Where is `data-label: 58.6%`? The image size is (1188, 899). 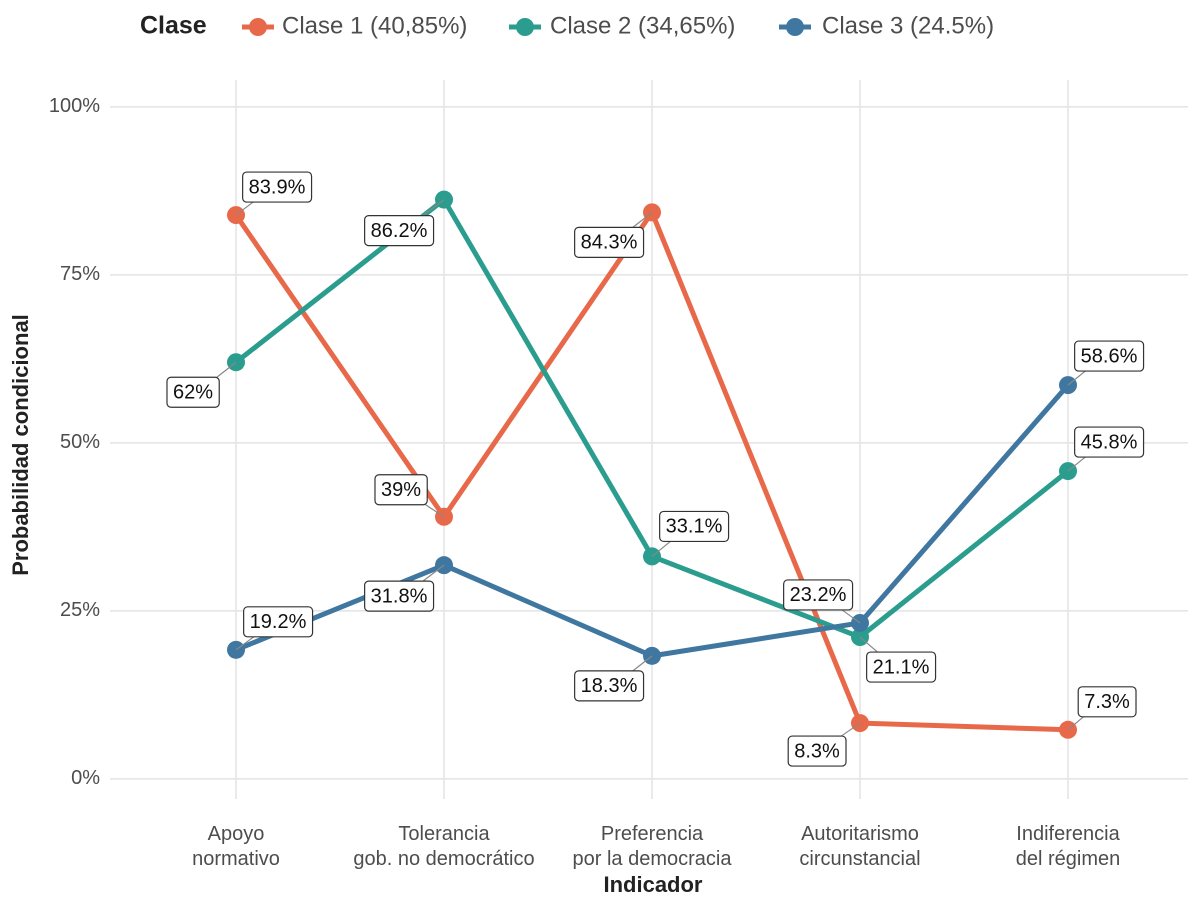
data-label: 58.6% is located at coordinates (1109, 356).